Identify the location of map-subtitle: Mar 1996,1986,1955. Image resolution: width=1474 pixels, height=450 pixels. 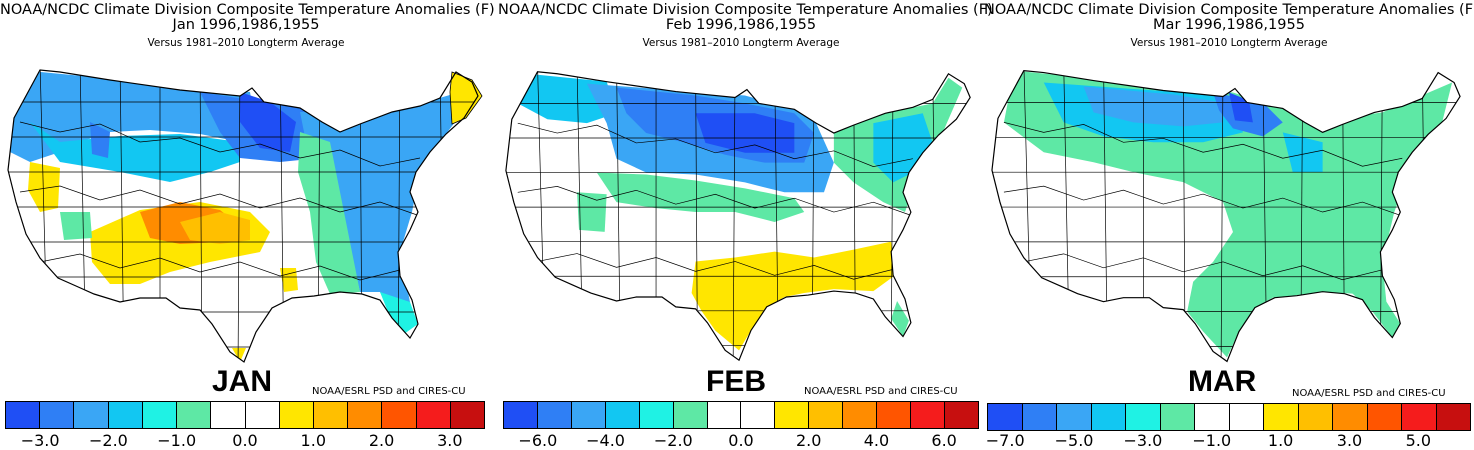
(1229, 25).